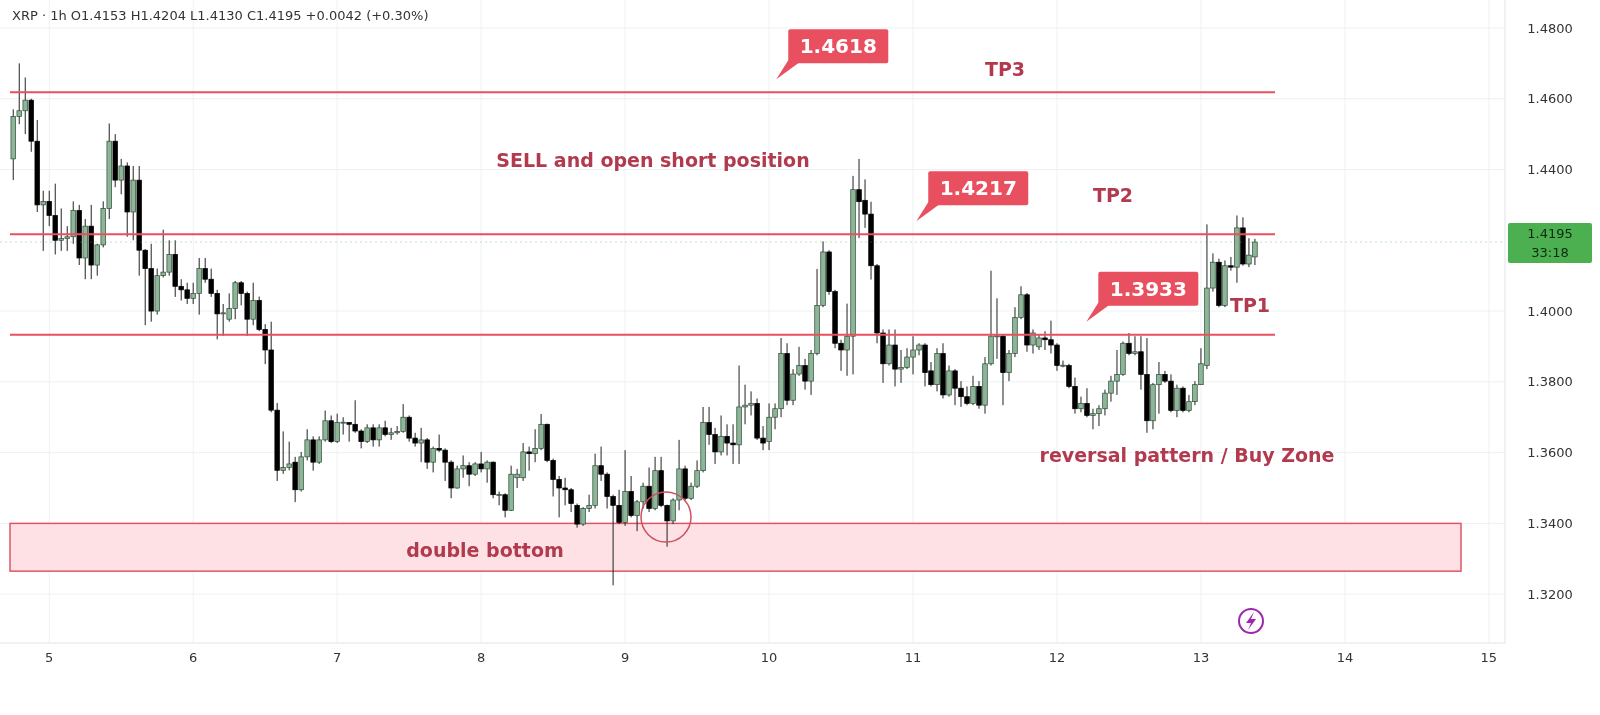 This screenshot has width=1600, height=715. Describe the element at coordinates (913, 657) in the screenshot. I see `x-tick-label: 11` at that location.